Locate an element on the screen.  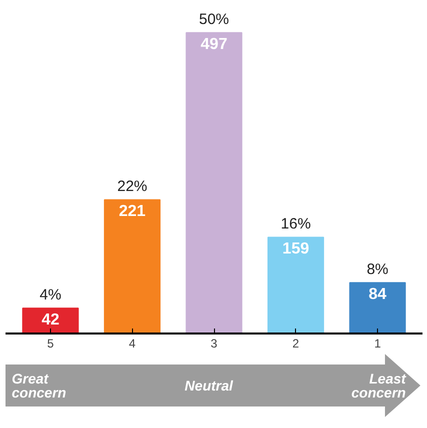
annotation: 4% is located at coordinates (51, 295).